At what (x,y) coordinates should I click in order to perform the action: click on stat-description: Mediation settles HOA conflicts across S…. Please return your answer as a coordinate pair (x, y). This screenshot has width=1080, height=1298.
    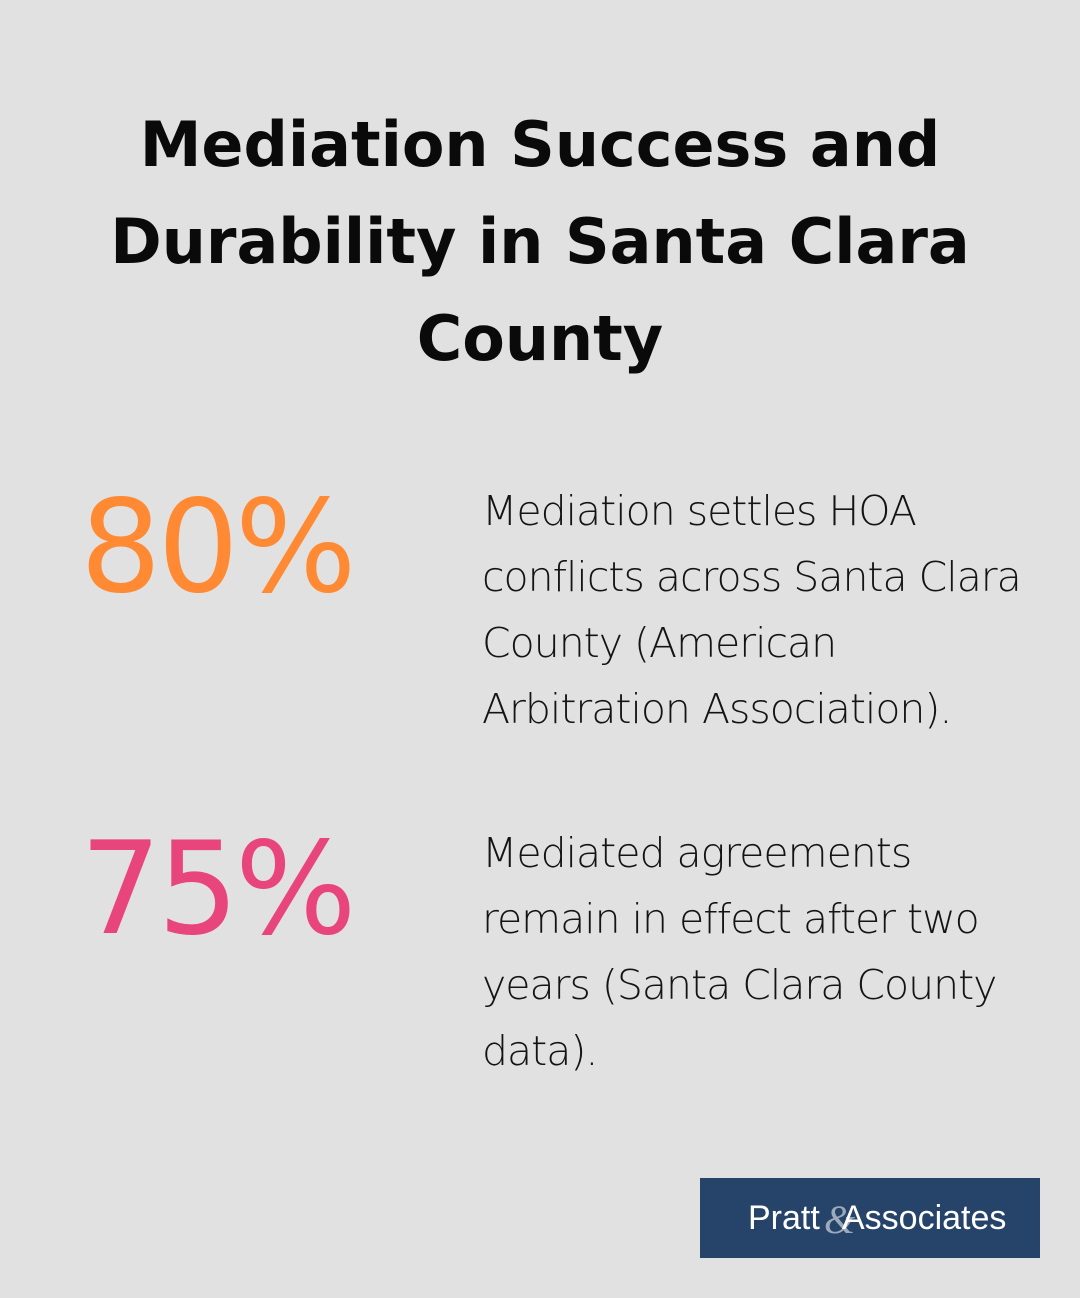
    Looking at the image, I should click on (752, 610).